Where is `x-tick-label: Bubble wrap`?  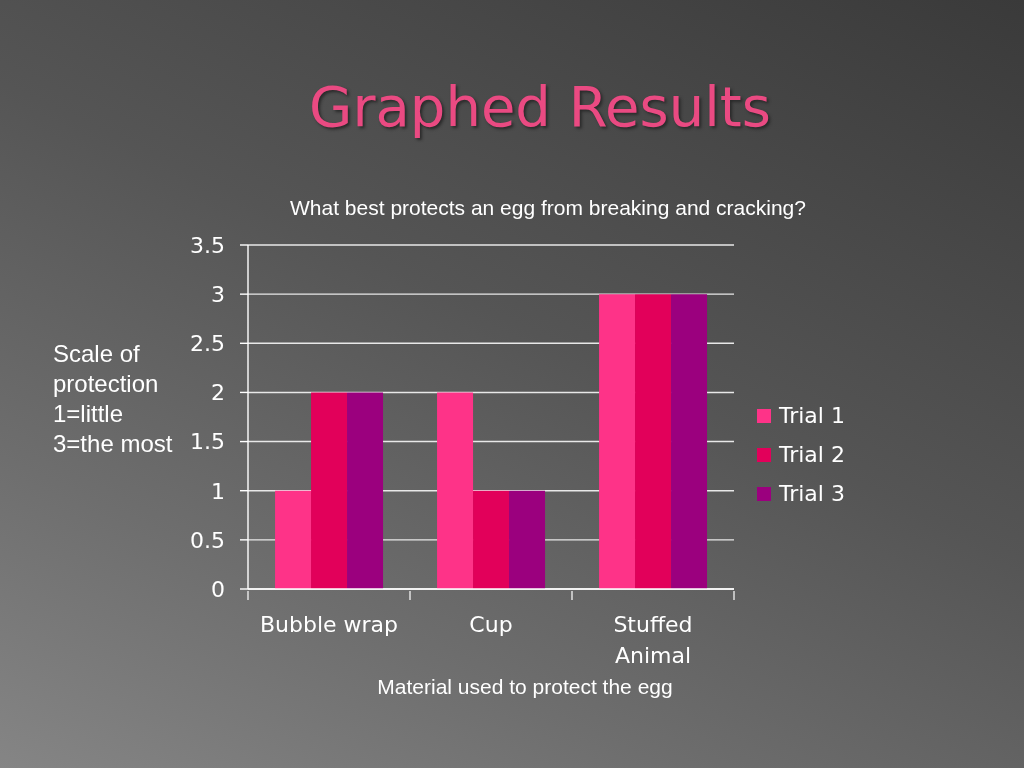 x-tick-label: Bubble wrap is located at coordinates (329, 624).